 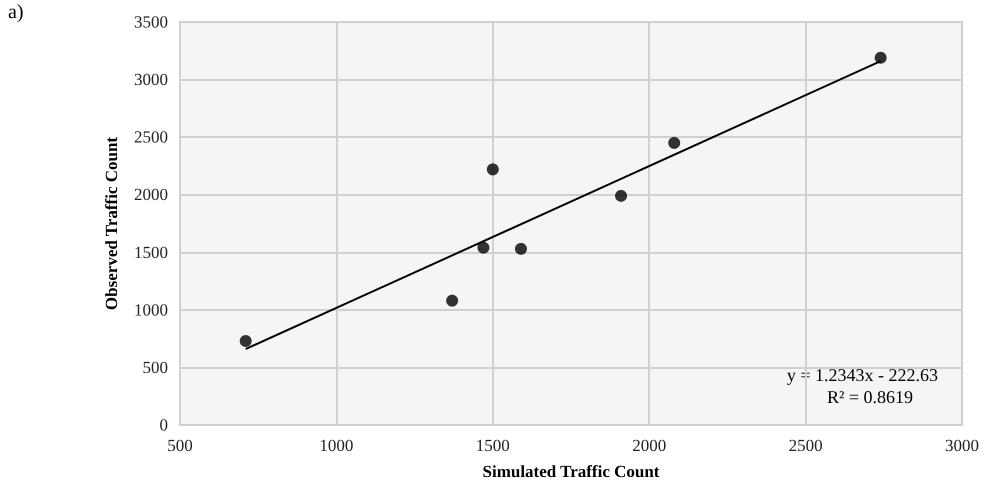 What do you see at coordinates (151, 80) in the screenshot?
I see `y-tick-label: 3000` at bounding box center [151, 80].